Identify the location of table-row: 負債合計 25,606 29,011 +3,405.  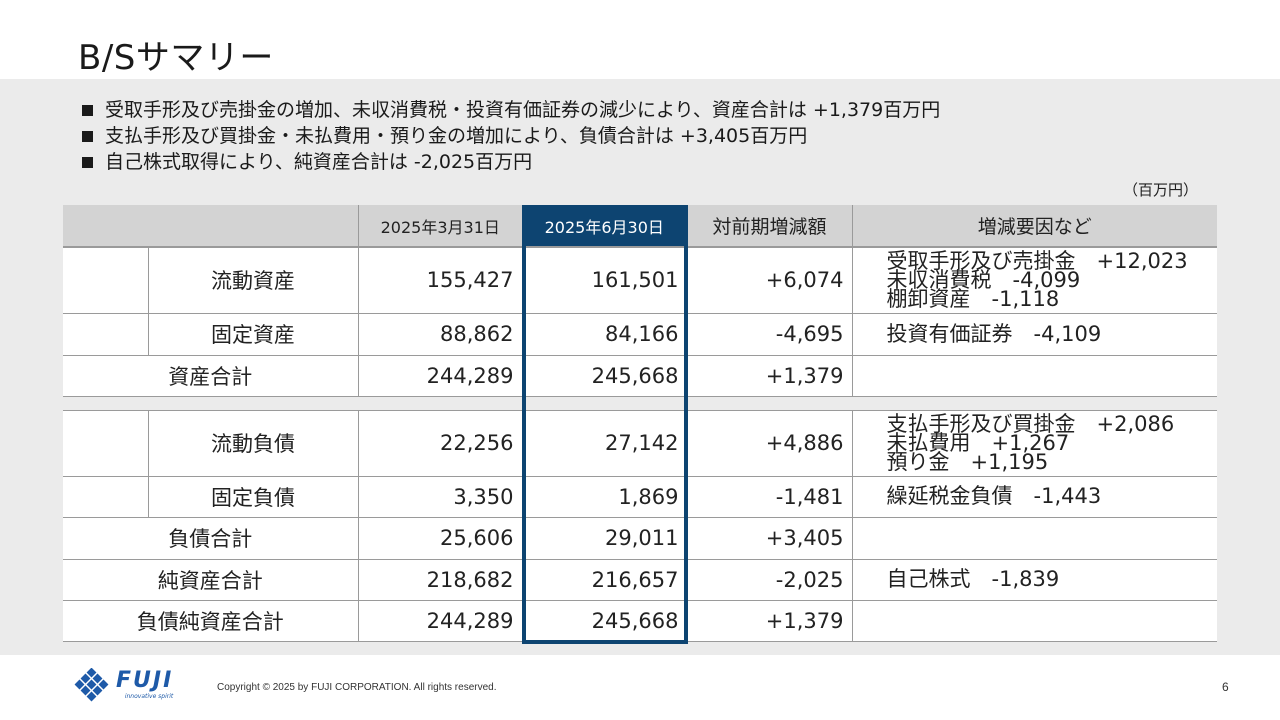
(640, 538).